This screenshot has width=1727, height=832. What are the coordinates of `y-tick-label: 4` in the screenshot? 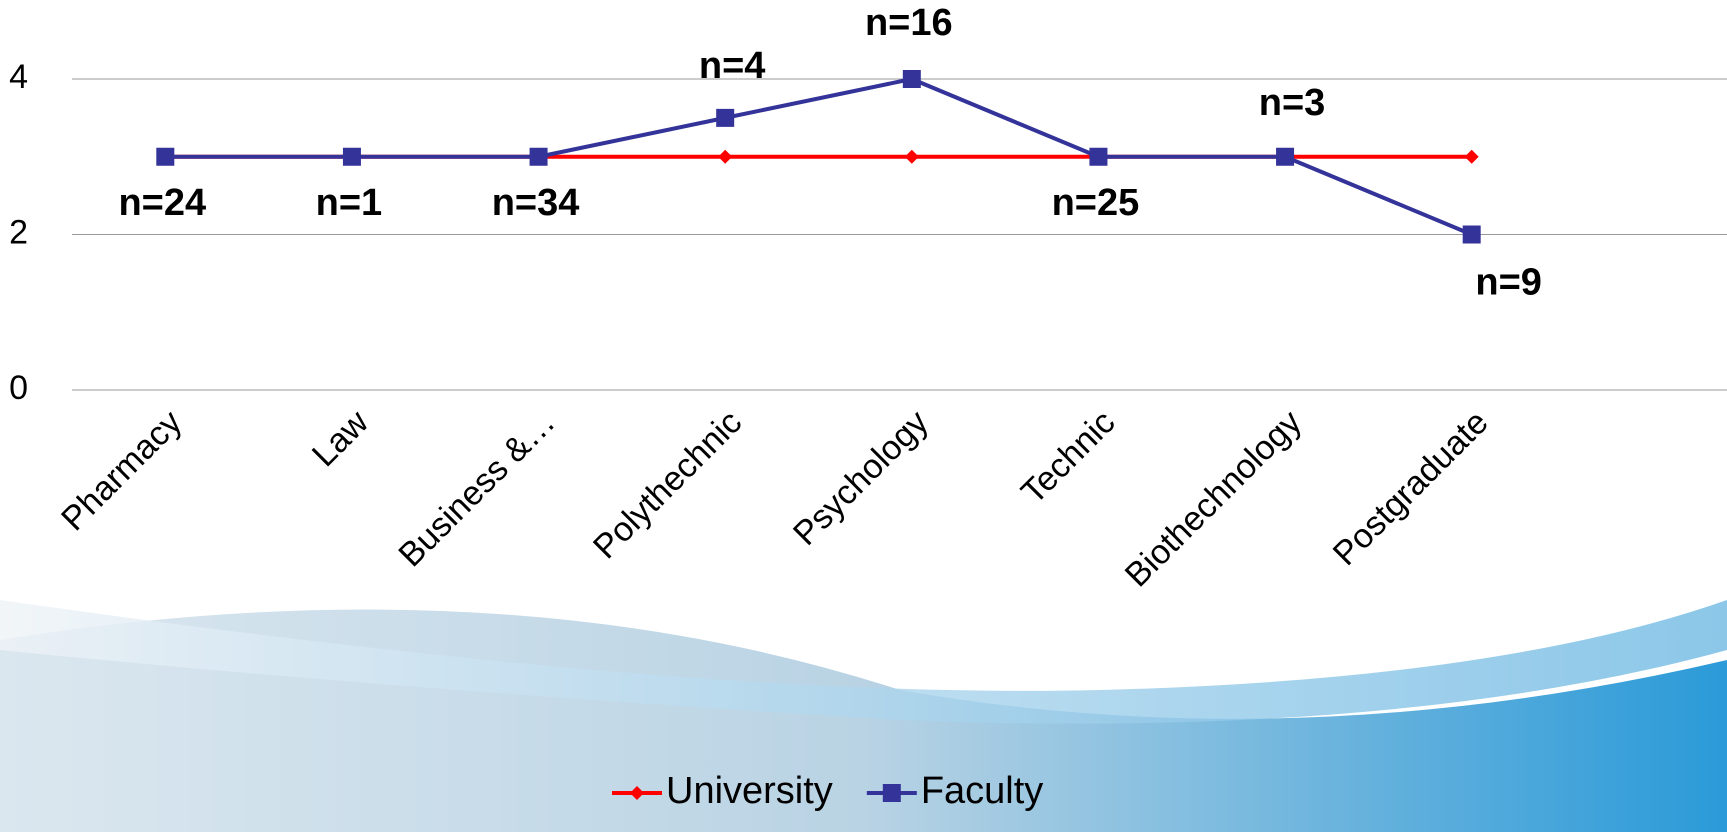 It's located at (18, 77).